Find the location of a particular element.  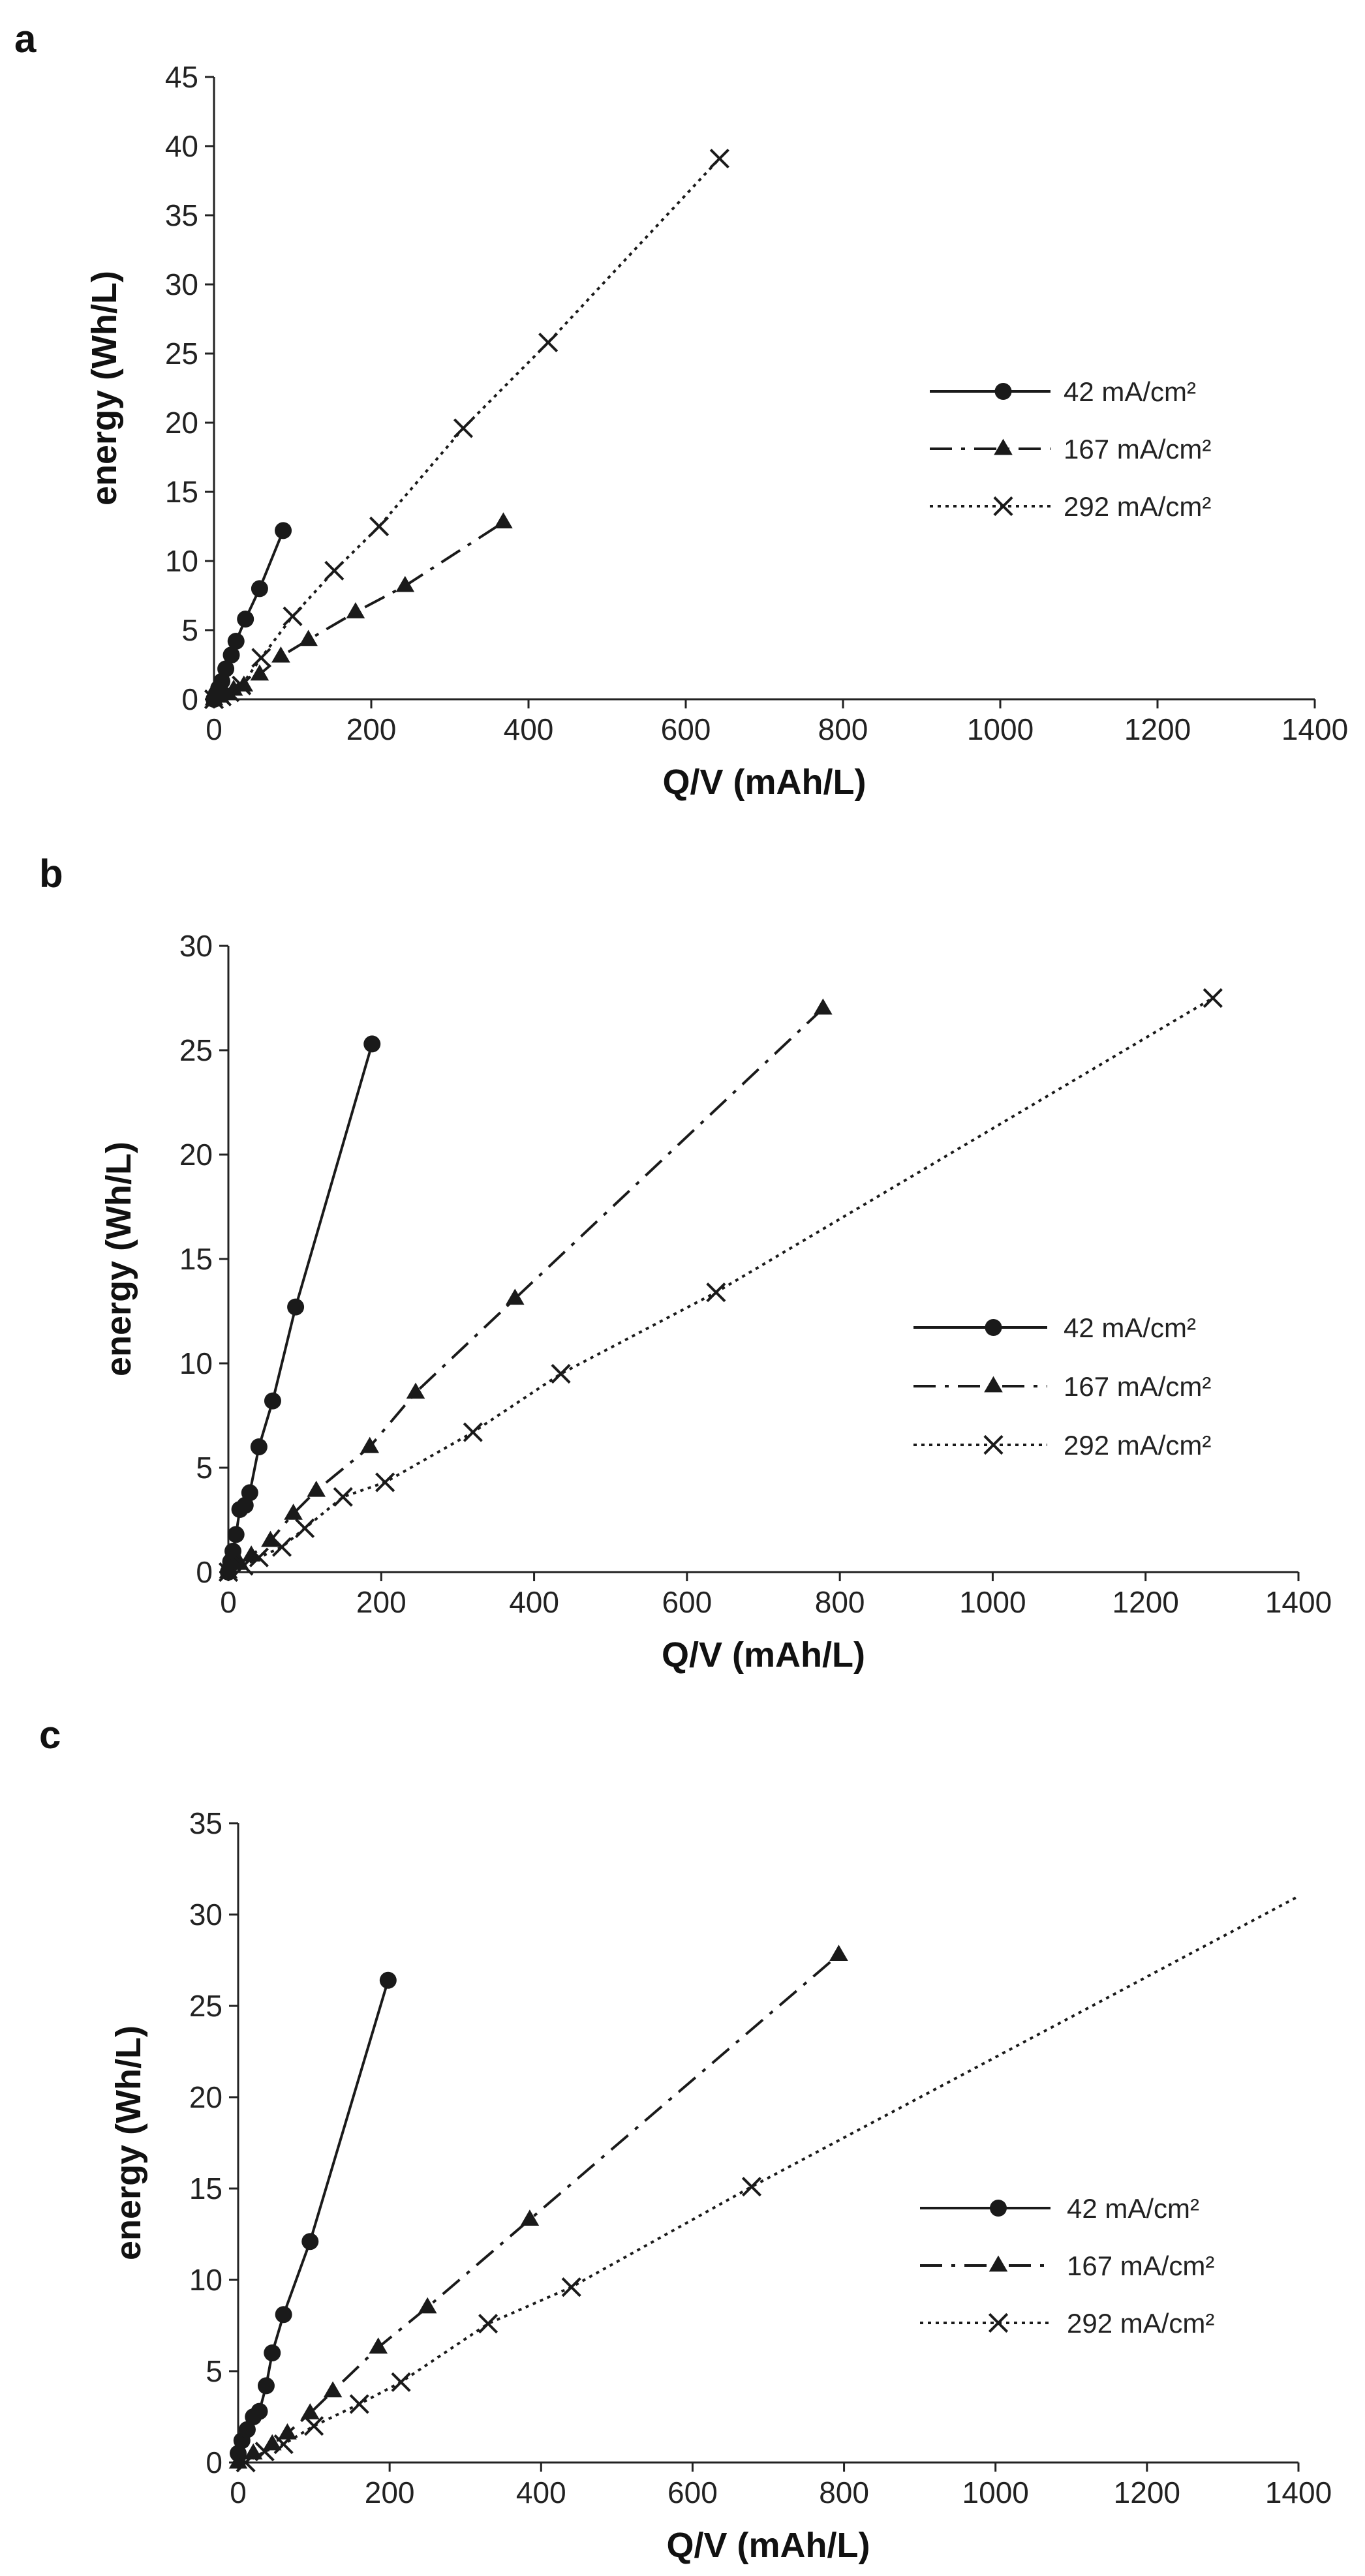

y-tick-label: 45 is located at coordinates (181, 77).